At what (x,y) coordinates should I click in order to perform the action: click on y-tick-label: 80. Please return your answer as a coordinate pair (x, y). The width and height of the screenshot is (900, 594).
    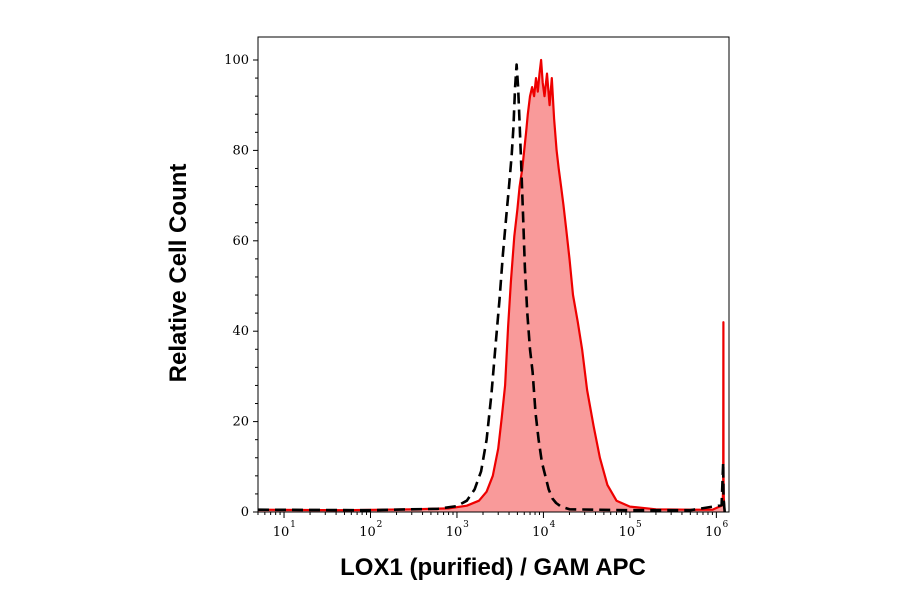
    Looking at the image, I should click on (240, 150).